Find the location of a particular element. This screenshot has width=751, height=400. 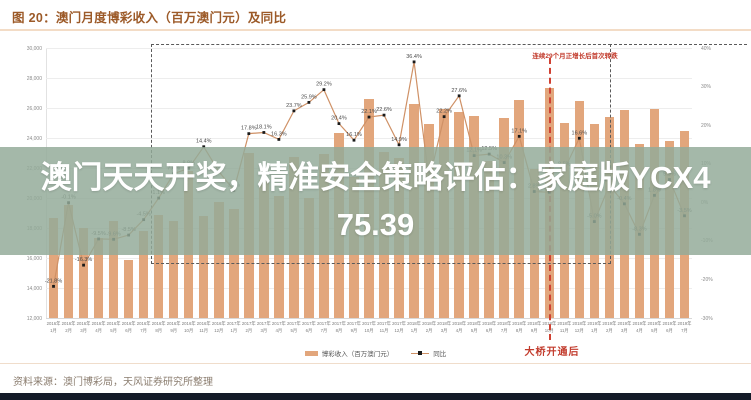

svg-text: 22.1% is located at coordinates (369, 112).